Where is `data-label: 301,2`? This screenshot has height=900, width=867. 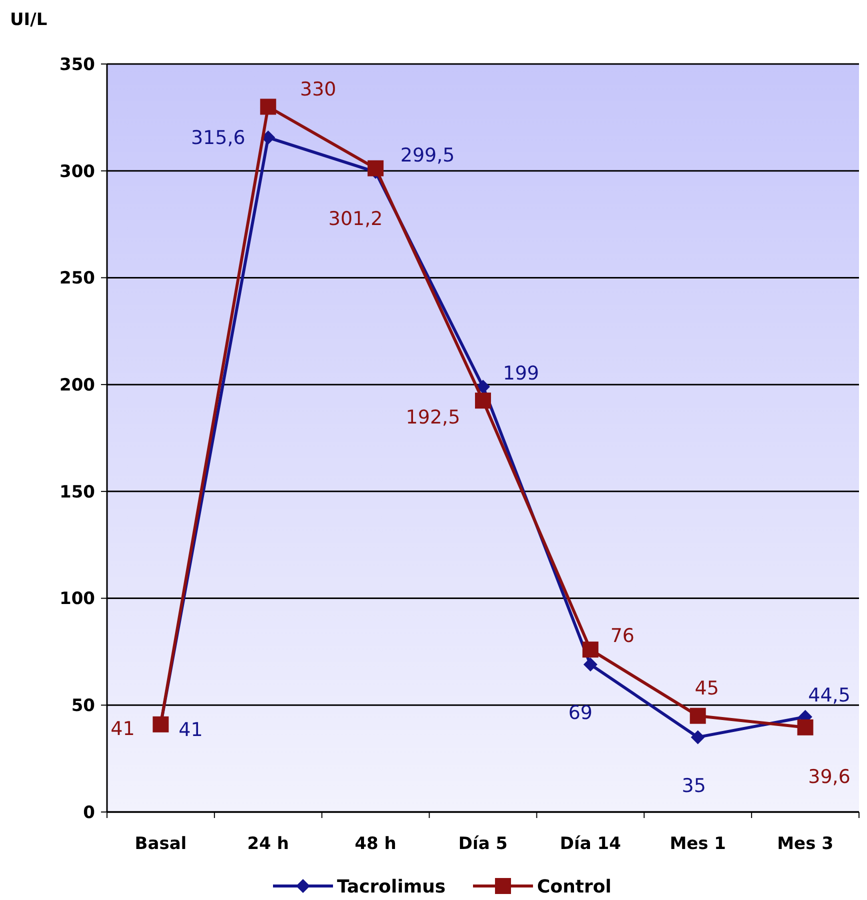
data-label: 301,2 is located at coordinates (355, 219).